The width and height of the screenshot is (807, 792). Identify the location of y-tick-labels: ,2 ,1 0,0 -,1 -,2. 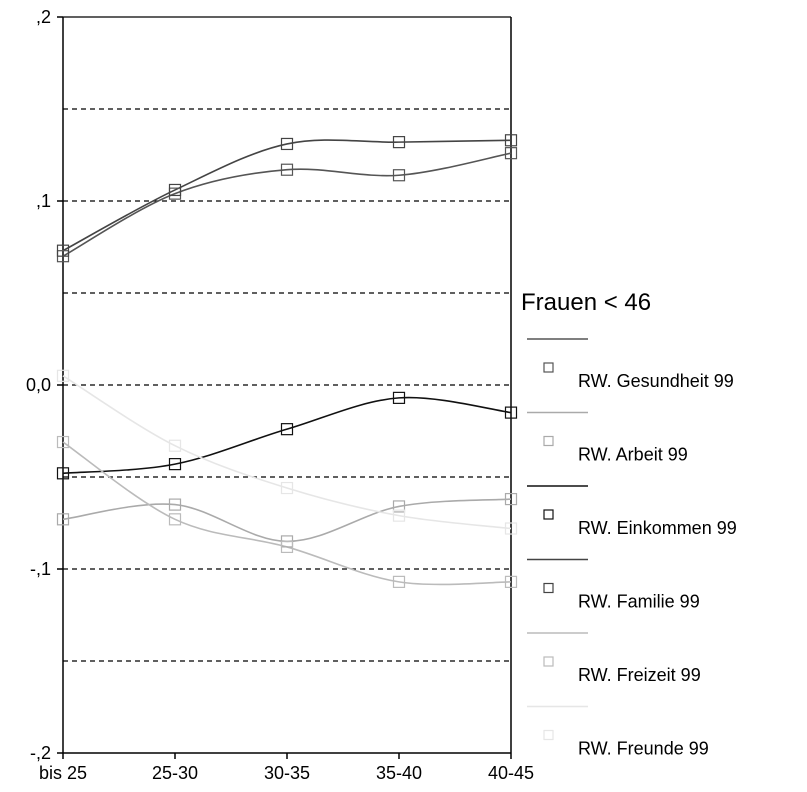
(38, 385).